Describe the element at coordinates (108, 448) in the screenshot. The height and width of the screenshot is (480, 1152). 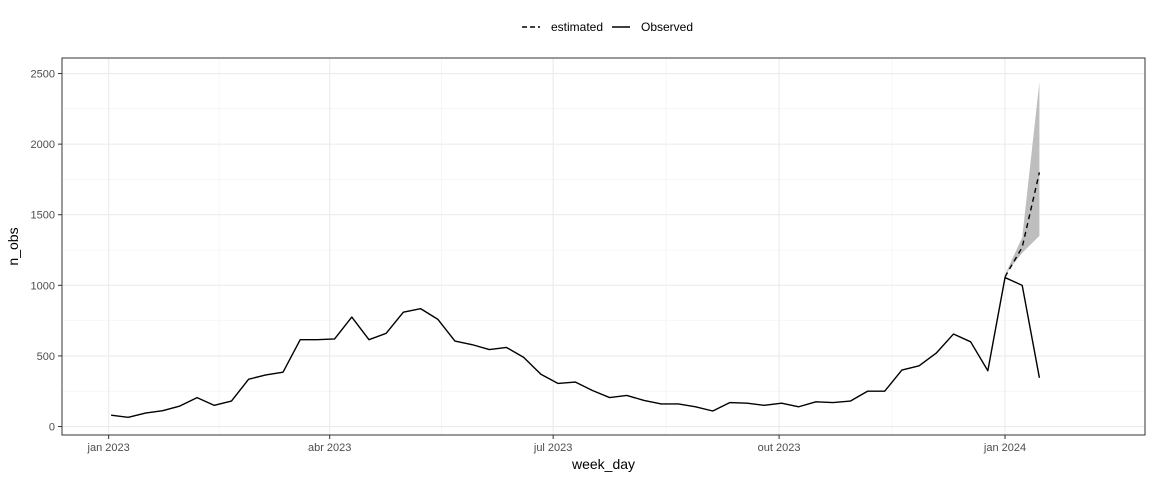
I see `x-tick-label: jan 2023` at that location.